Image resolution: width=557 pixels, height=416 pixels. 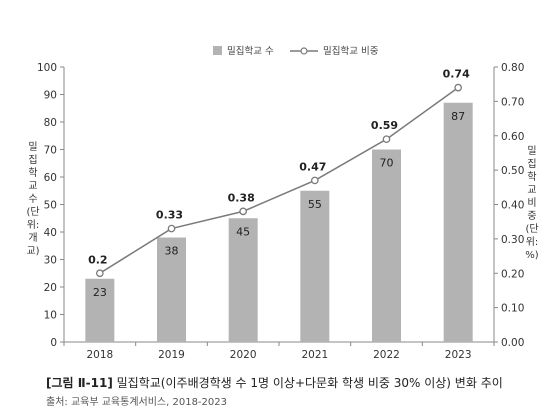 I want to click on legend-bar-label: 밀집학교 수, so click(x=250, y=51).